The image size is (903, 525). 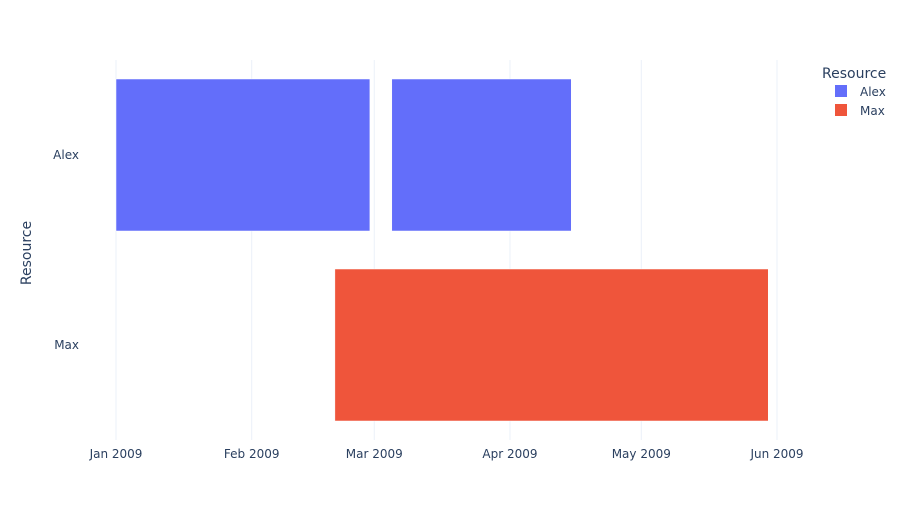 I want to click on legend-title: Resource, so click(x=854, y=74).